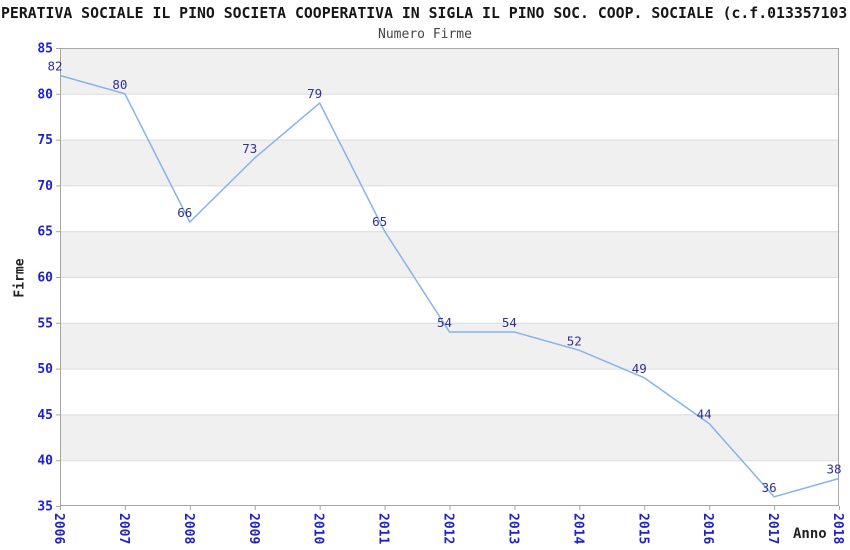  I want to click on x-tick-label: 2016, so click(707, 528).